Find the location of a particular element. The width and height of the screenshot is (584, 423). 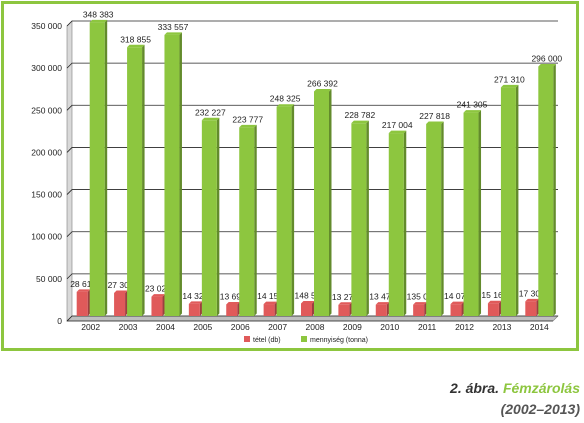

data-label: 14 324 is located at coordinates (195, 296).